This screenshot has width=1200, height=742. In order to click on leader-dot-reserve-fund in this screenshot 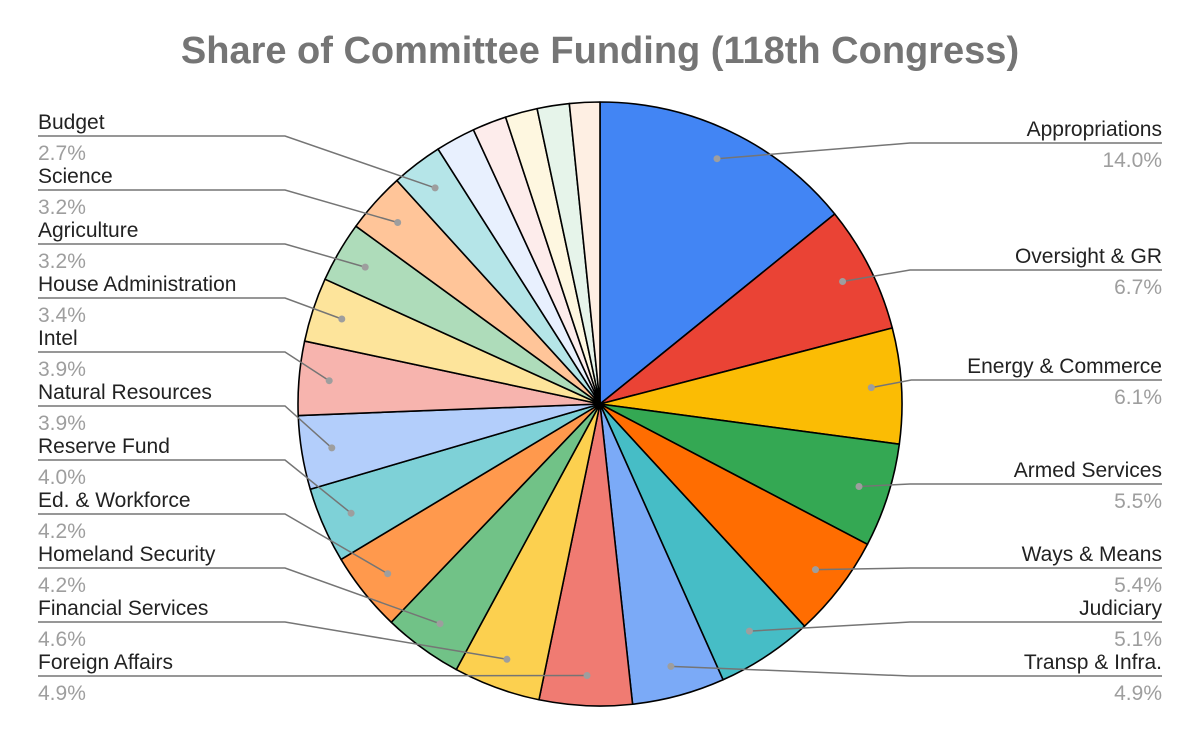, I will do `click(351, 513)`.